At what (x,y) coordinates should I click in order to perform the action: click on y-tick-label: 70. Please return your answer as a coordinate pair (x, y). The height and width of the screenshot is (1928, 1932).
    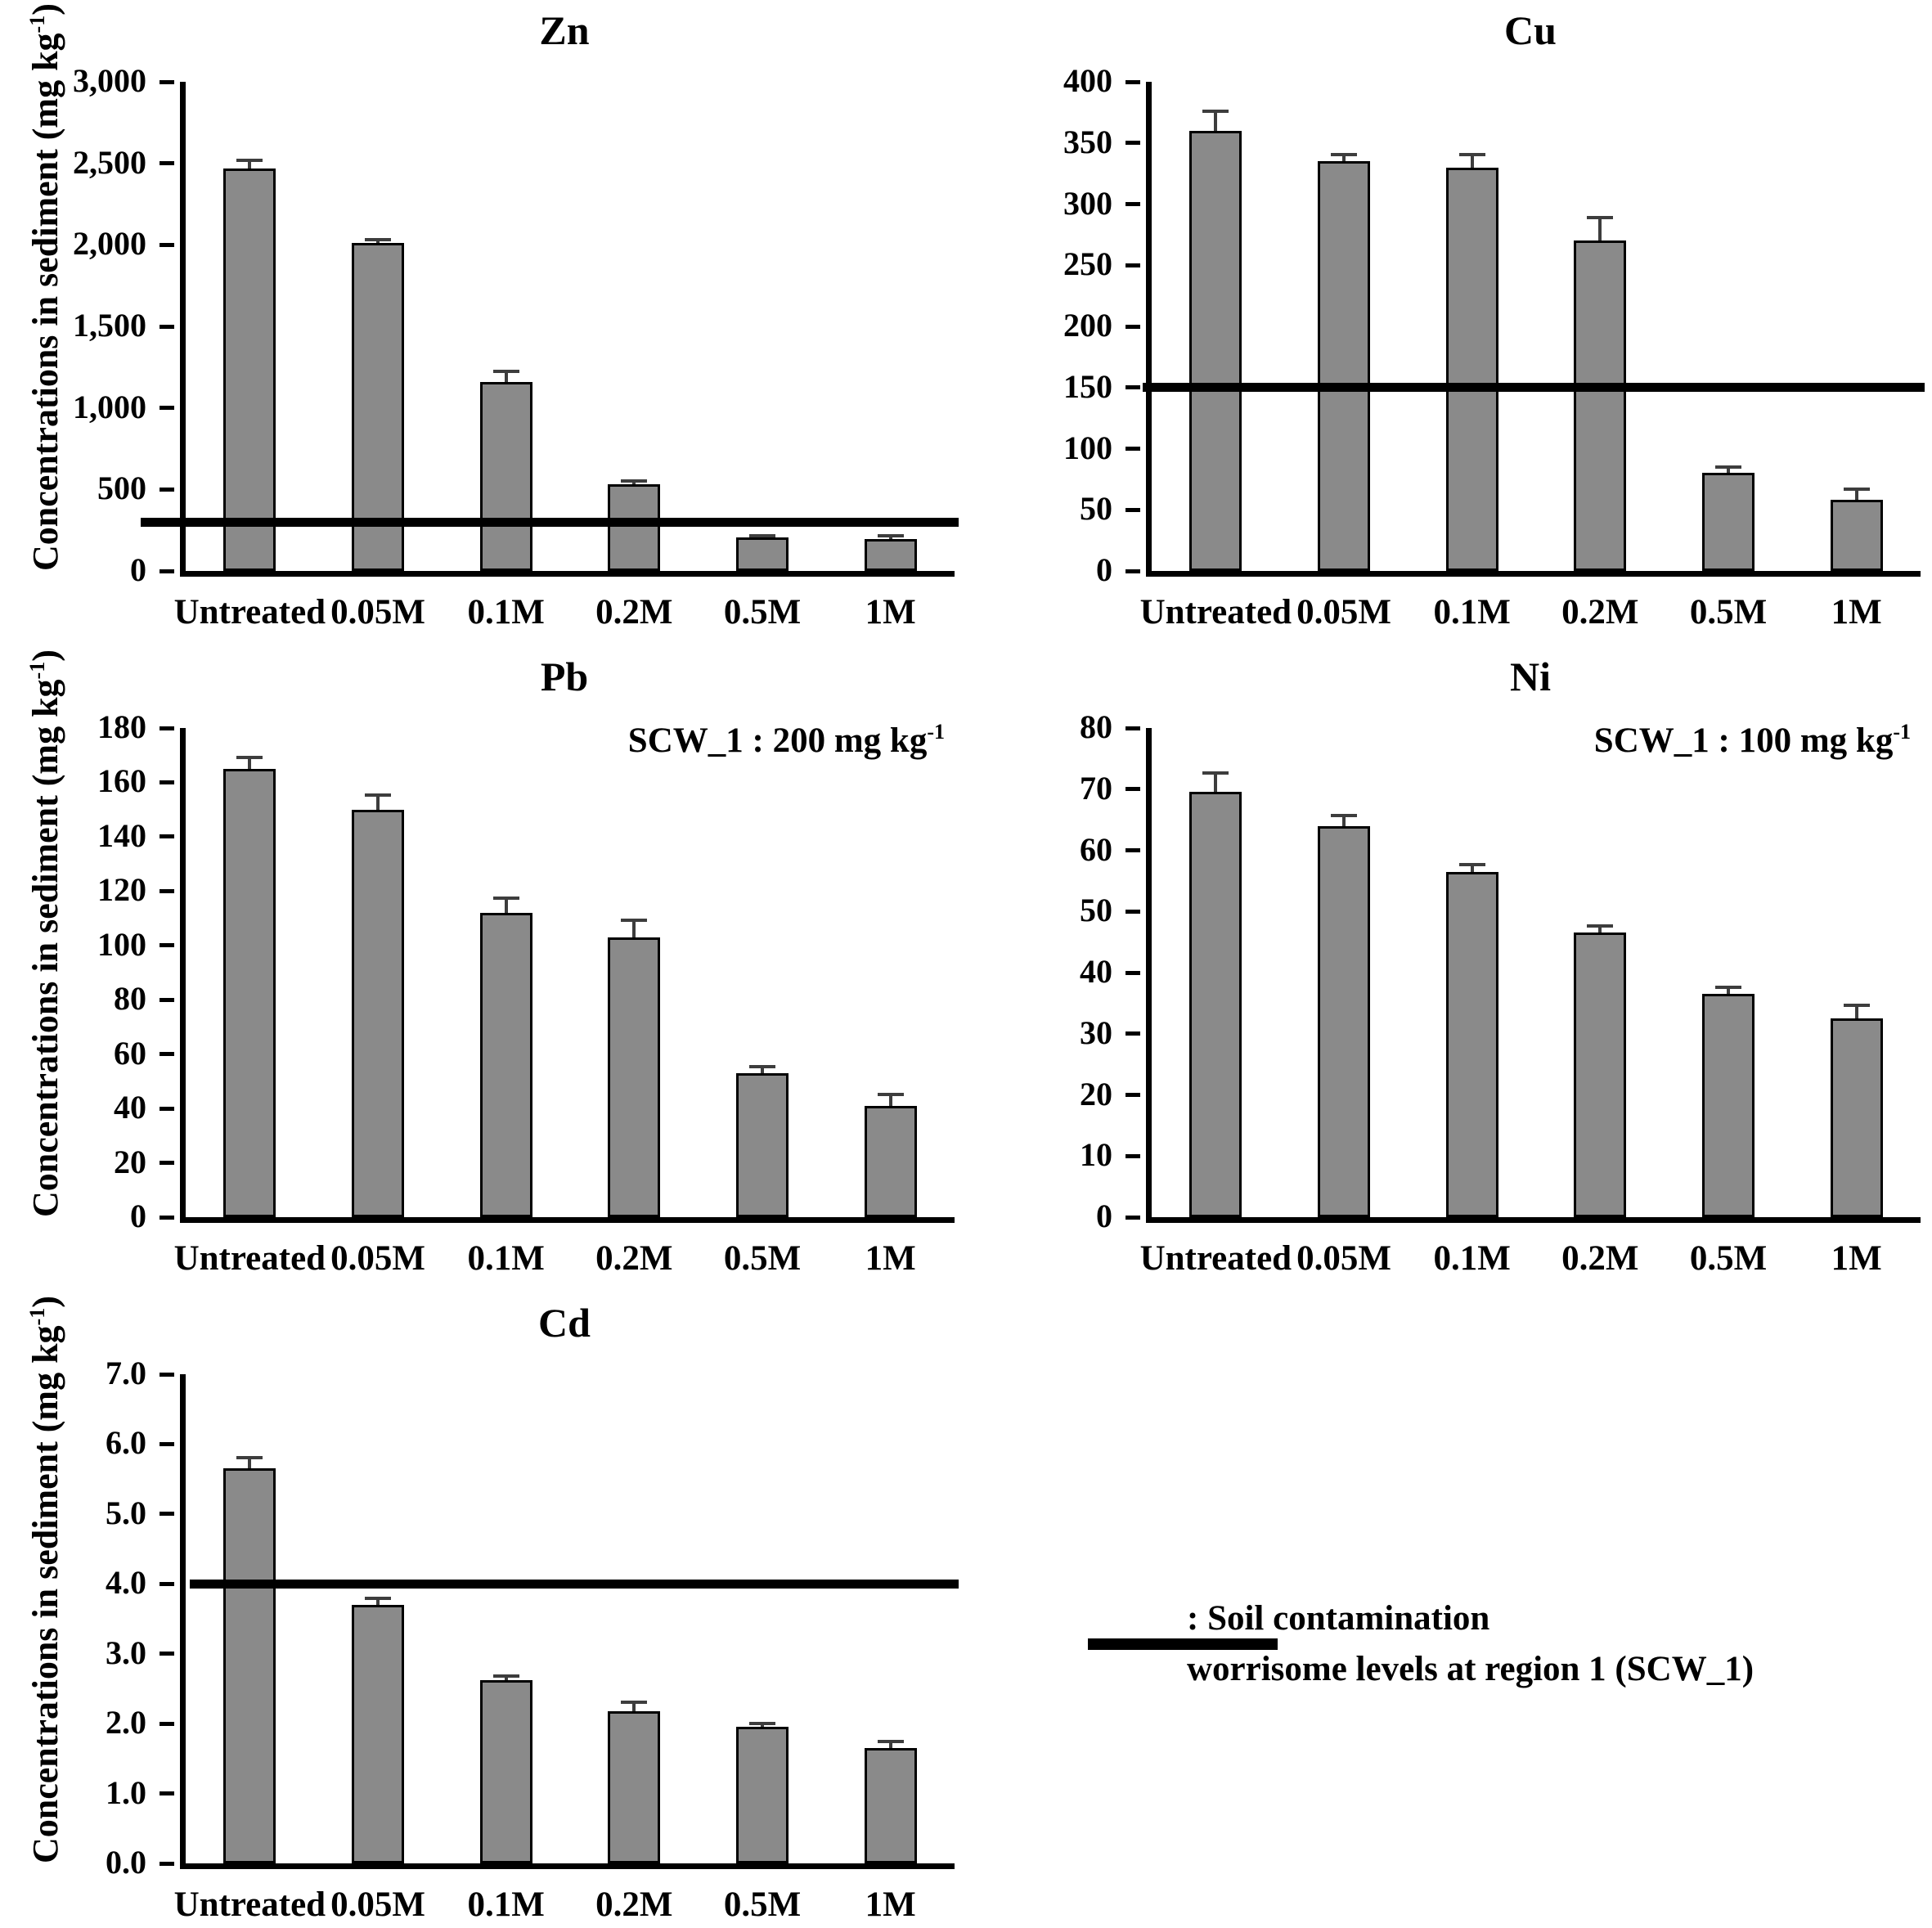
    Looking at the image, I should click on (1096, 788).